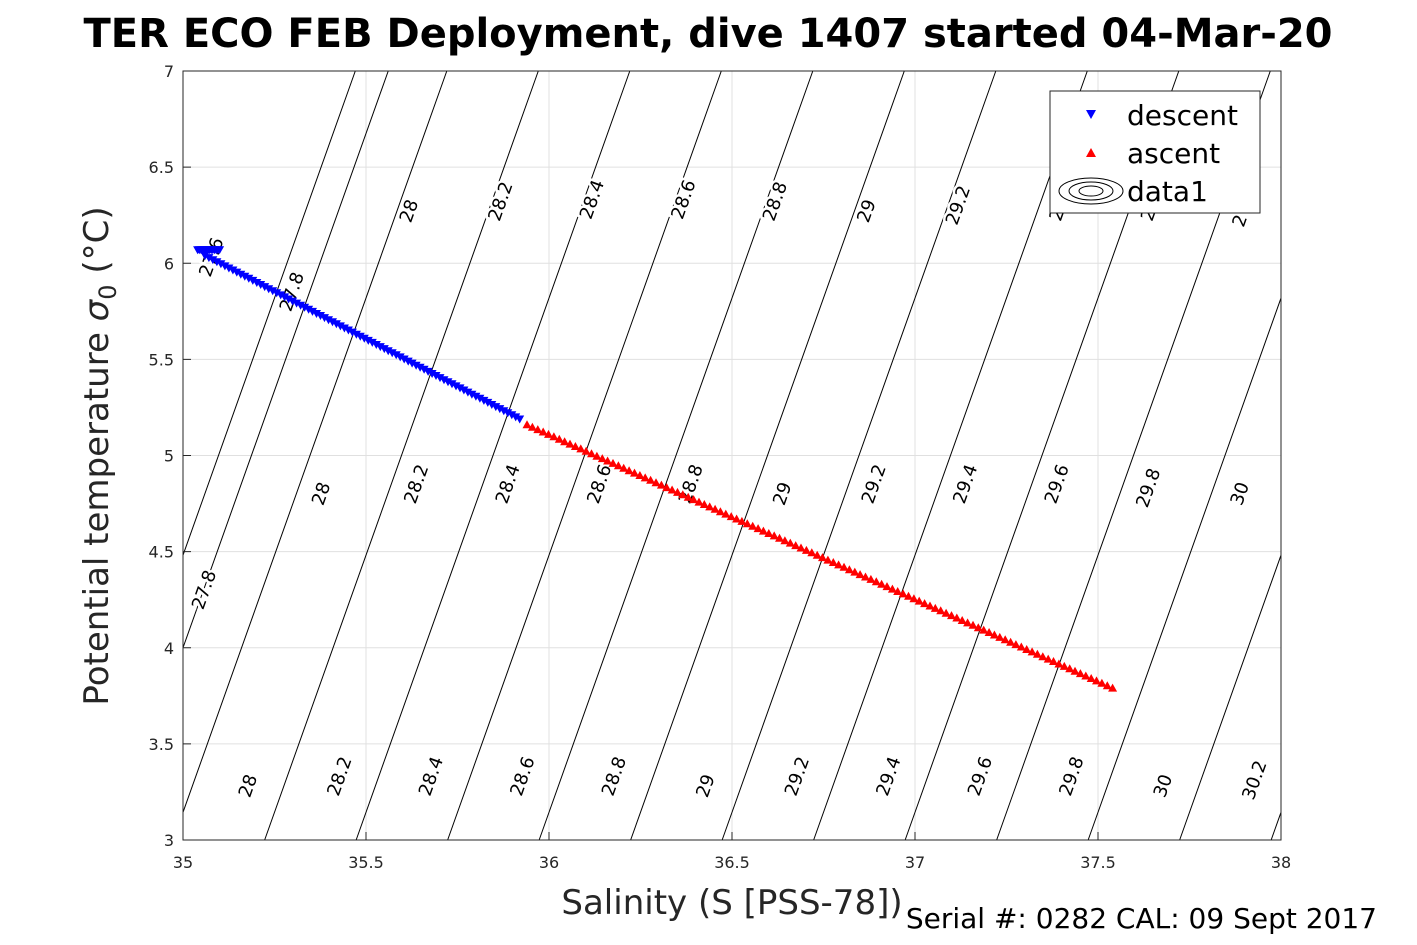 This screenshot has height=945, width=1417. I want to click on x-tick-label: 35.5, so click(366, 862).